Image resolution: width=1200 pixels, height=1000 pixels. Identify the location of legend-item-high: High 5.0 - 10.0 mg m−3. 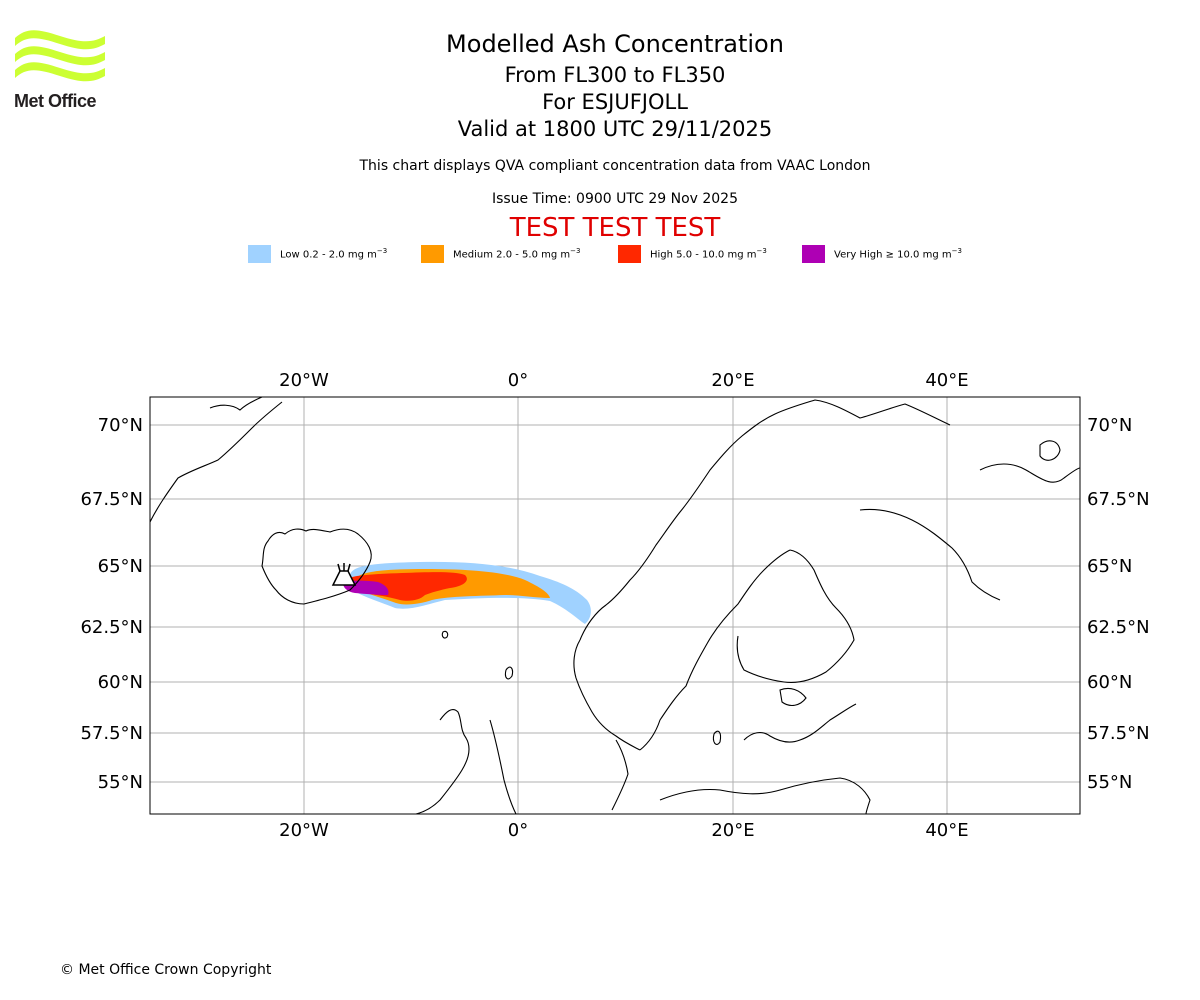
(692, 254).